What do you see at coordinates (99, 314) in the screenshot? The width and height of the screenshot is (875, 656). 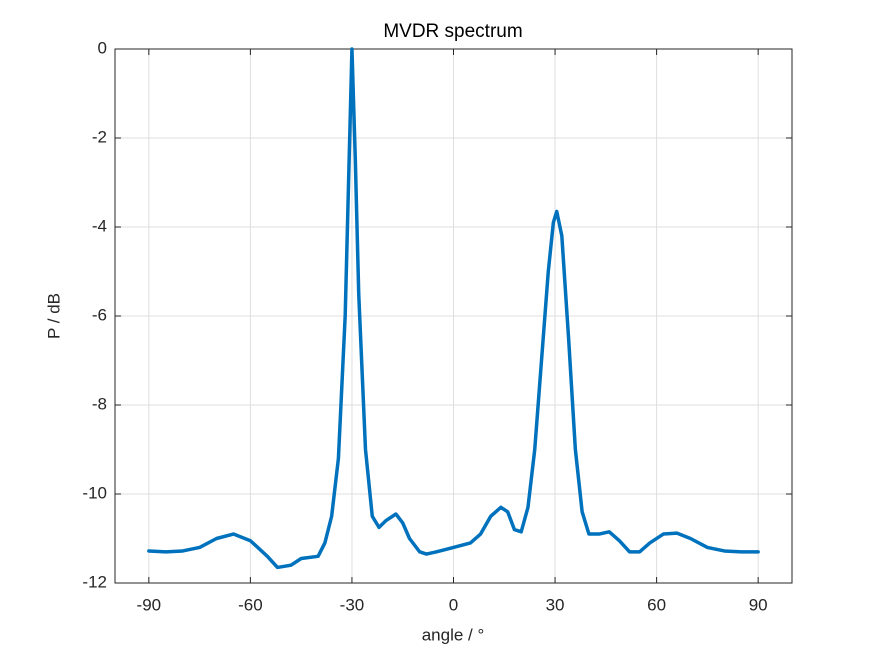 I see `y-tick-label: -6` at bounding box center [99, 314].